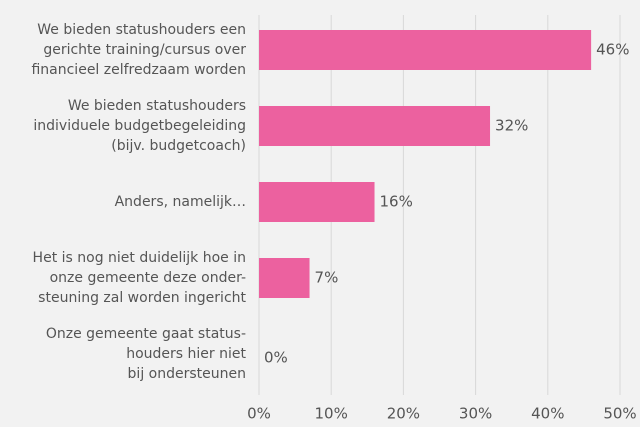 The height and width of the screenshot is (427, 640). Describe the element at coordinates (146, 334) in the screenshot. I see `y-tick-label: Onze gemeente gaat status-` at that location.